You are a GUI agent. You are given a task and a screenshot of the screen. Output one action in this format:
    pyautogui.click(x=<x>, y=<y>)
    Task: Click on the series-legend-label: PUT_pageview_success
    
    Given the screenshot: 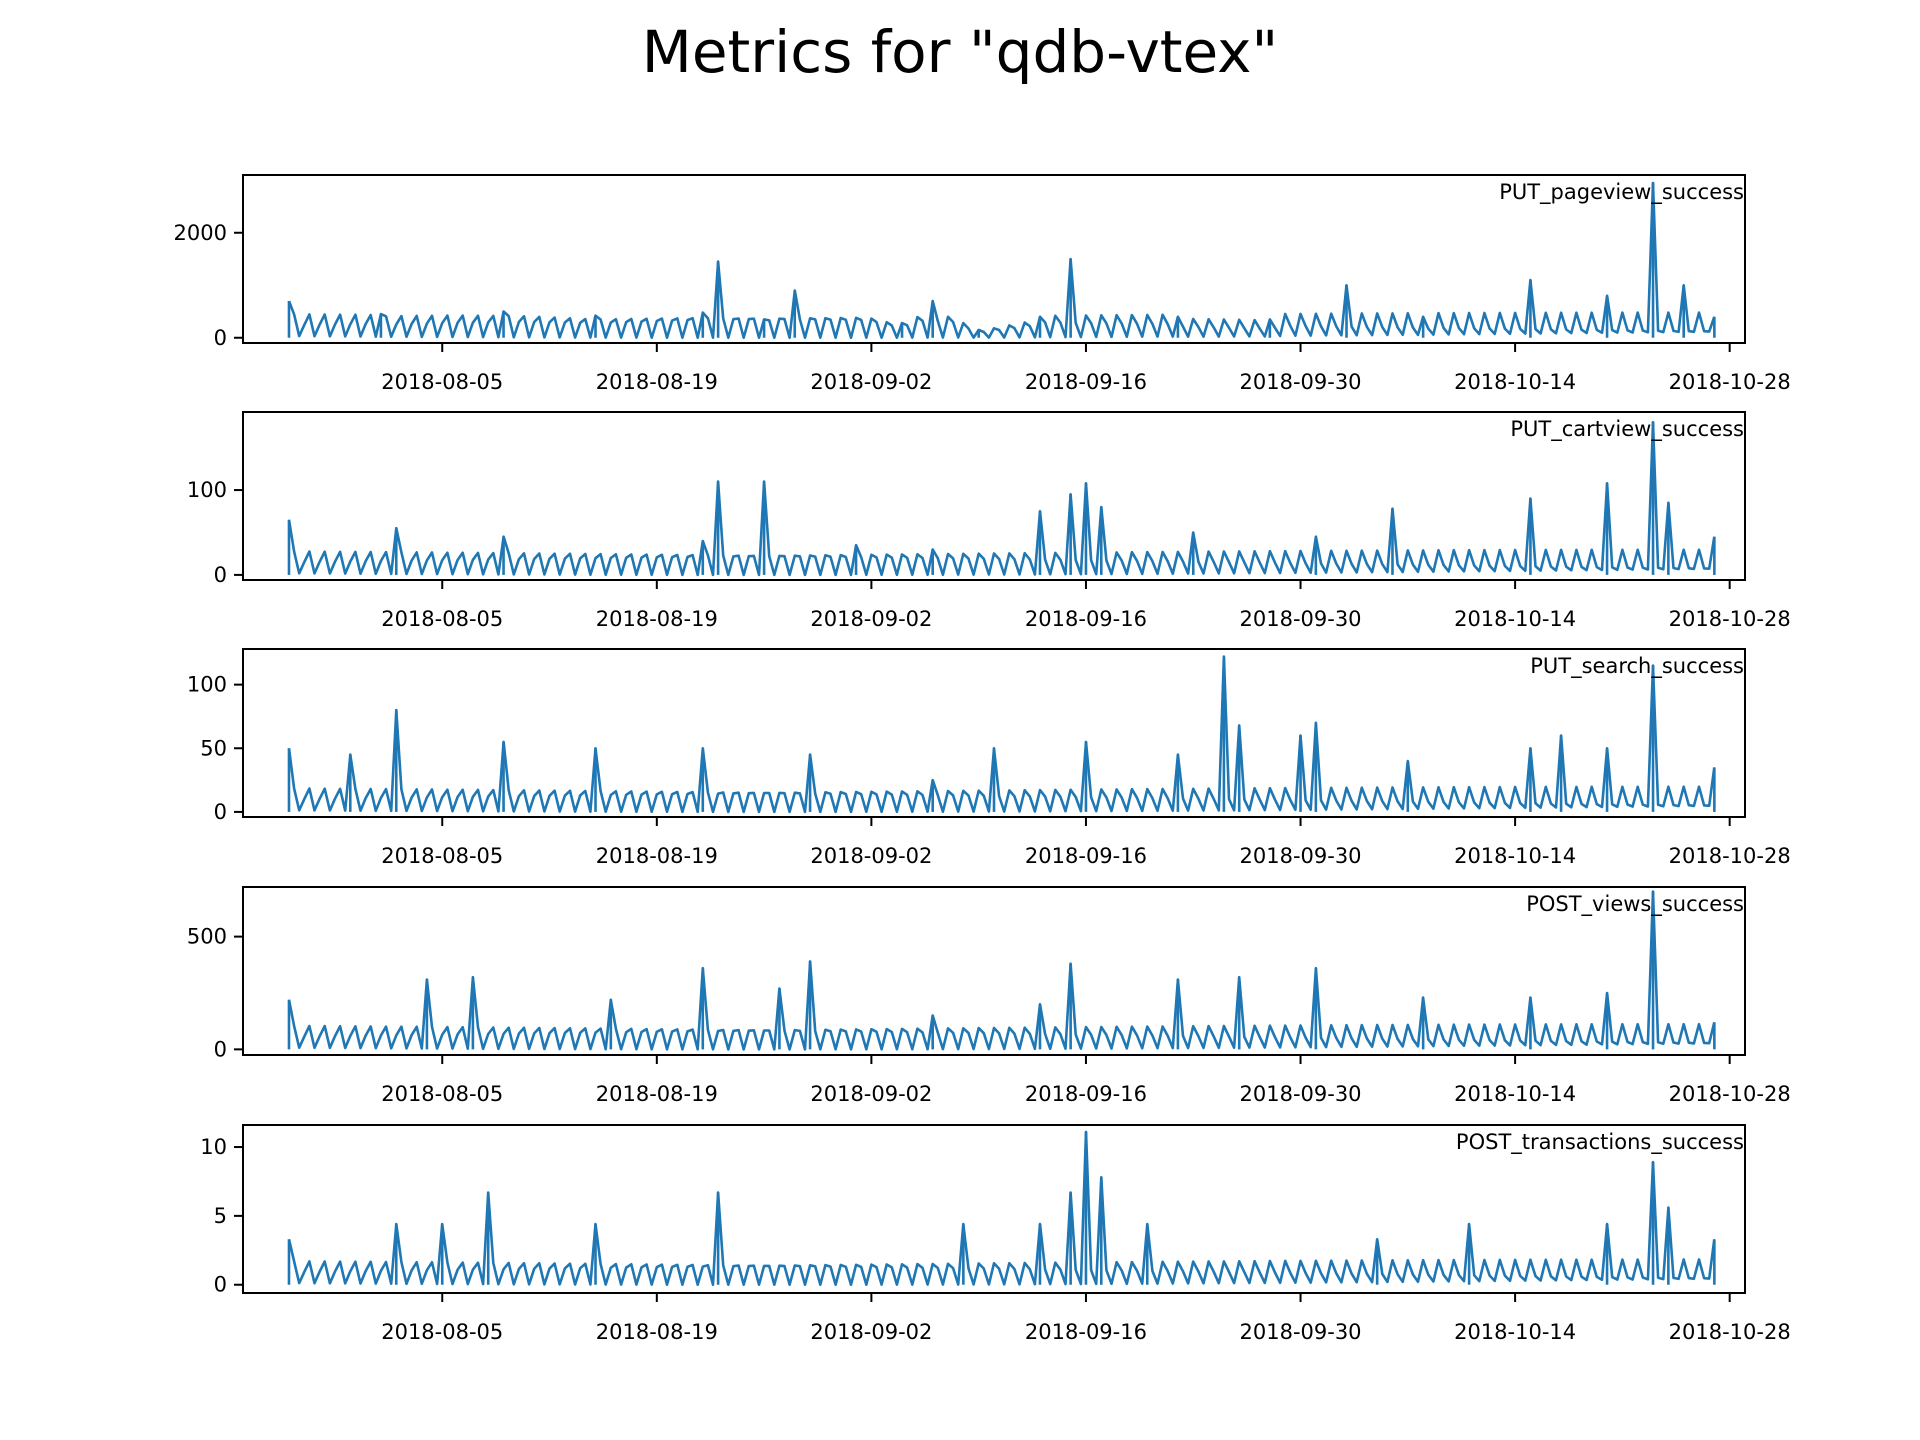 What is the action you would take?
    pyautogui.click(x=1621, y=192)
    